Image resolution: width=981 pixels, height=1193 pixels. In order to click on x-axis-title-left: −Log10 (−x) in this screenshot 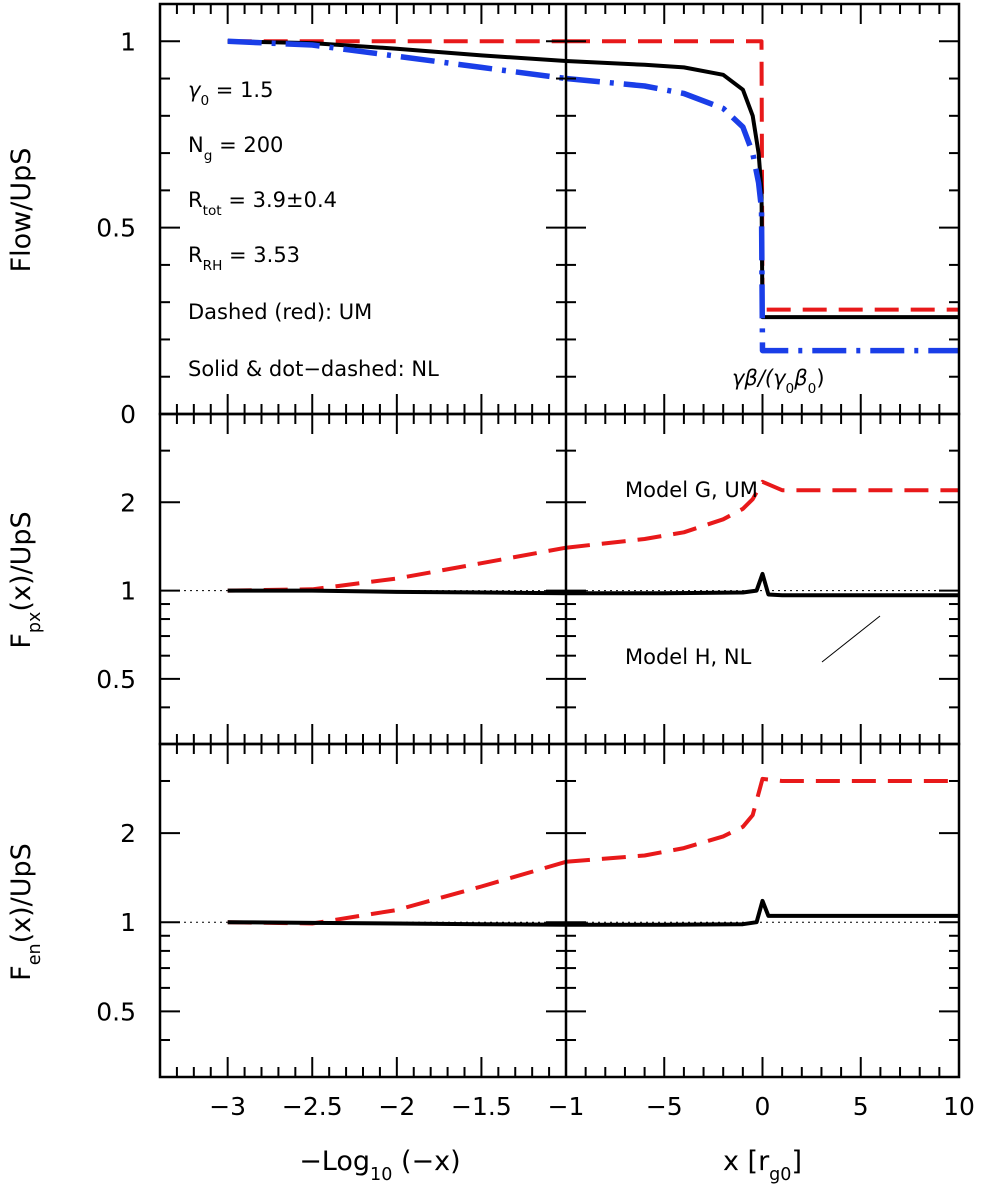, I will do `click(379, 1165)`.